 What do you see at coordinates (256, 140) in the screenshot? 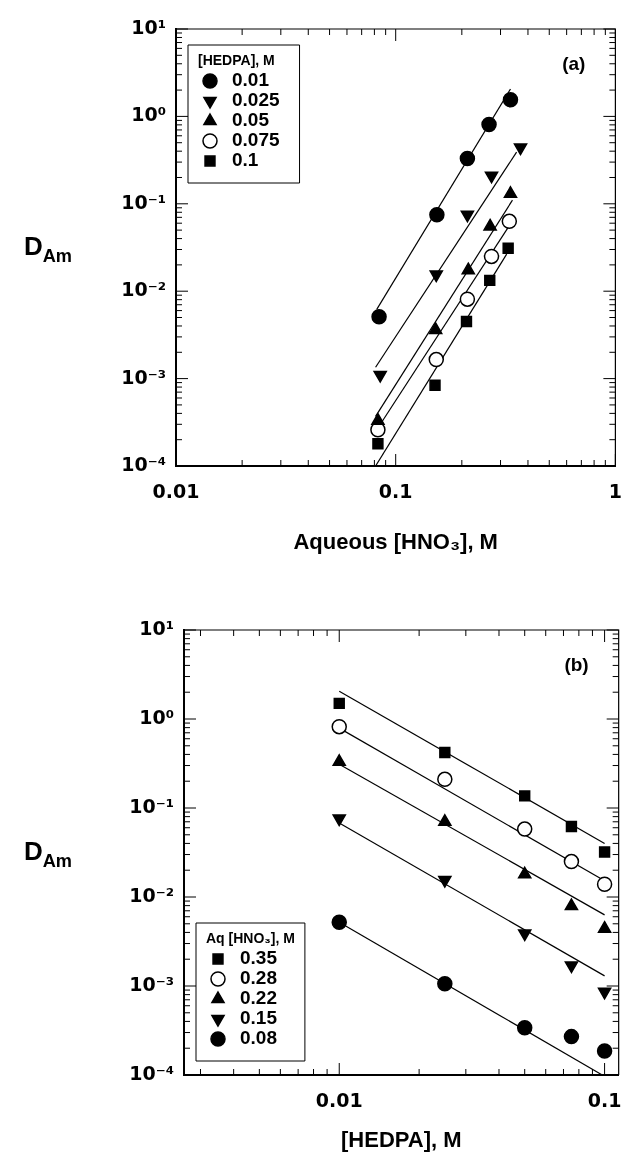
I see `legend-label: 0.075` at bounding box center [256, 140].